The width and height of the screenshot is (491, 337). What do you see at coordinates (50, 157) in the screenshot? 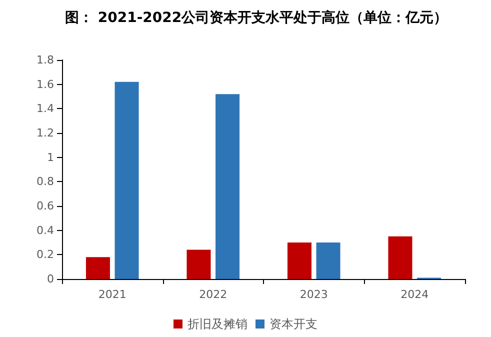
I see `y-tick-label: 1` at bounding box center [50, 157].